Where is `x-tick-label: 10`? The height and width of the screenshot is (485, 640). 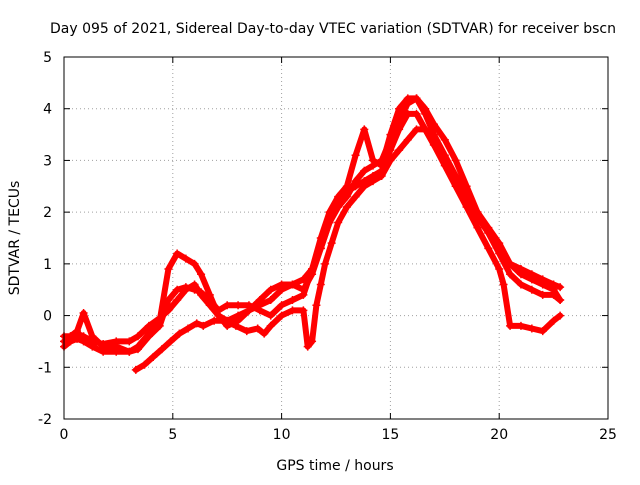 x-tick-label: 10 is located at coordinates (282, 435).